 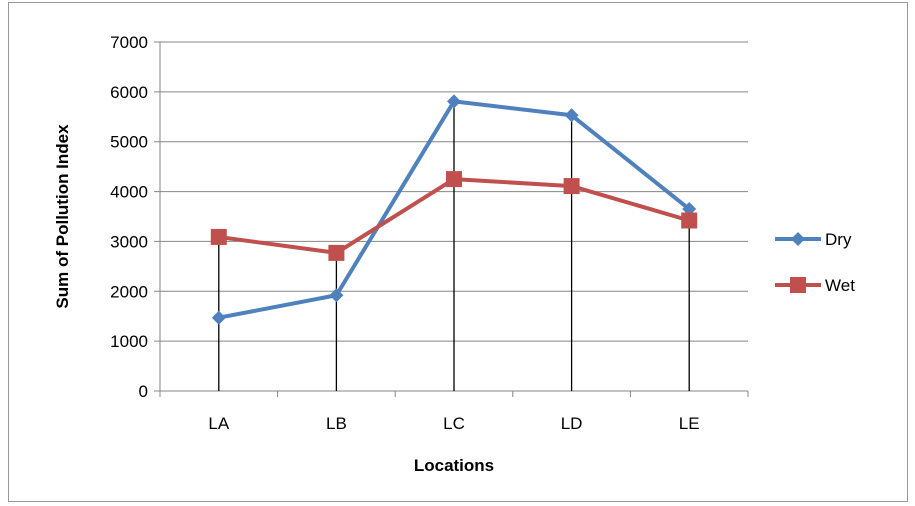 I want to click on point-dry-LD, so click(x=571, y=115).